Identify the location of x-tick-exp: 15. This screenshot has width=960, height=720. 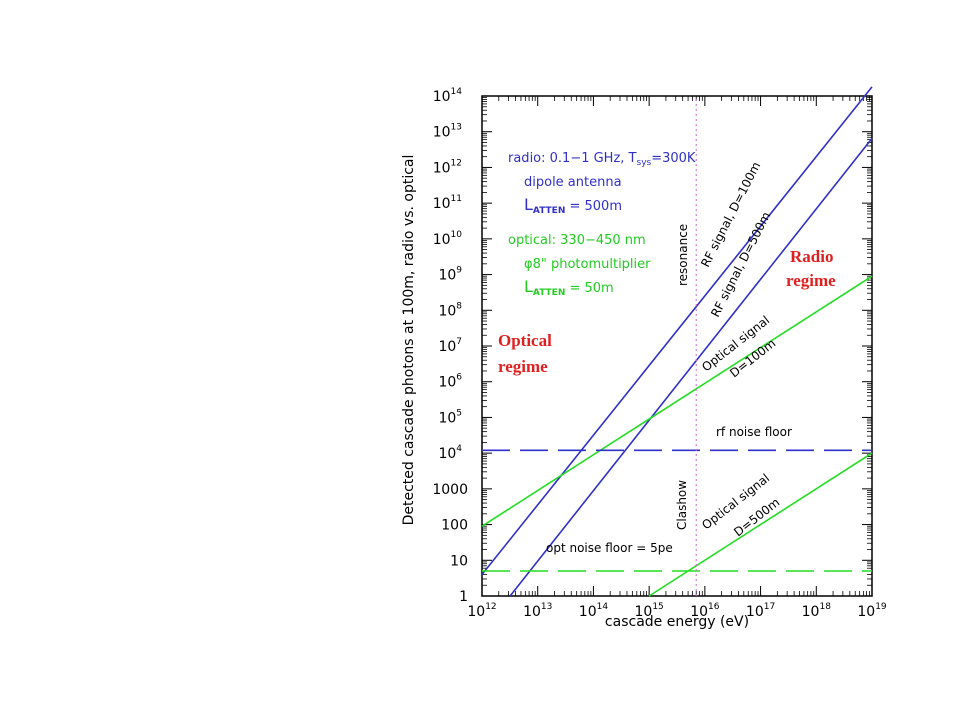
(657, 607).